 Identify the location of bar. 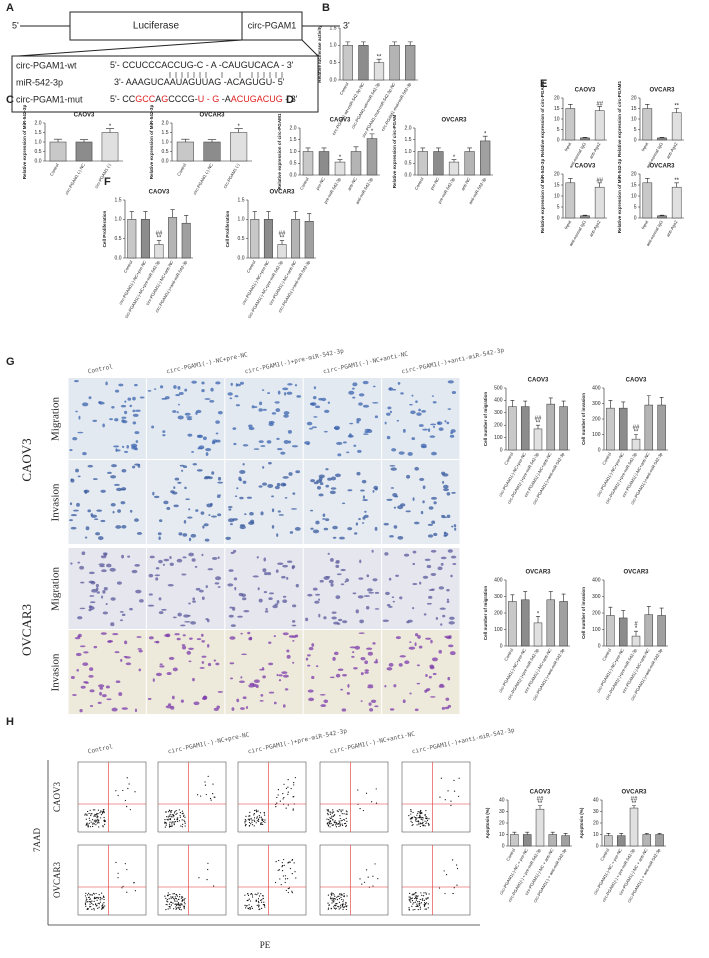
(268, 239).